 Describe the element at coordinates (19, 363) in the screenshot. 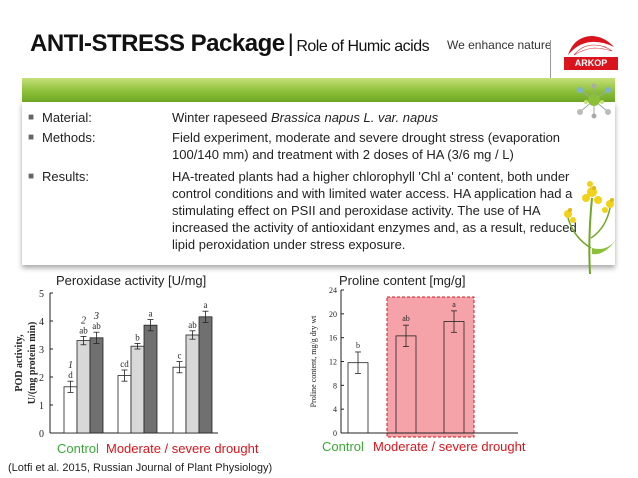

I see `y-axis-label: POD activity,` at that location.